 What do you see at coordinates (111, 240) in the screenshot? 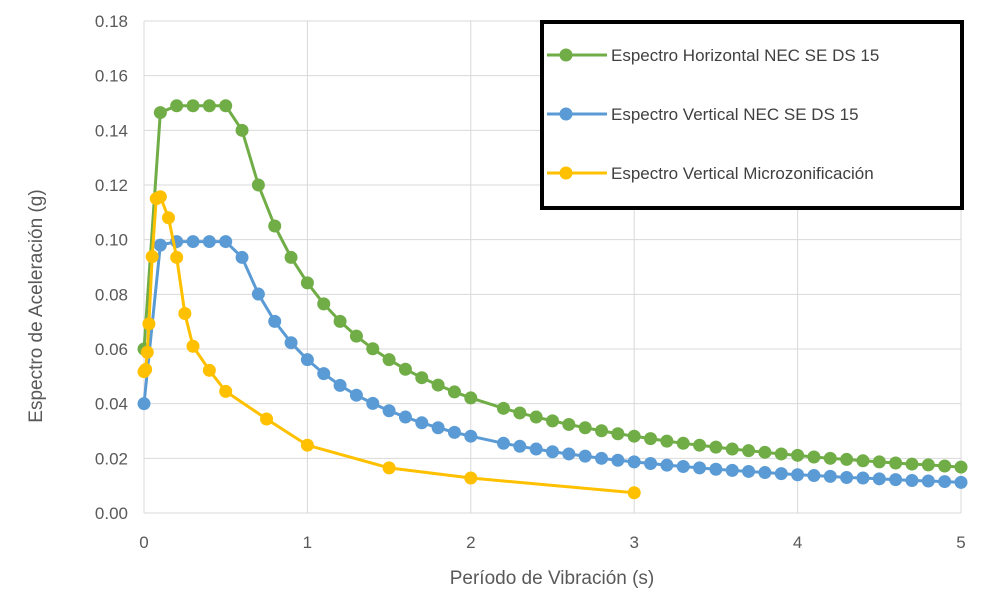
I see `y-tick-label: 0.10` at bounding box center [111, 240].